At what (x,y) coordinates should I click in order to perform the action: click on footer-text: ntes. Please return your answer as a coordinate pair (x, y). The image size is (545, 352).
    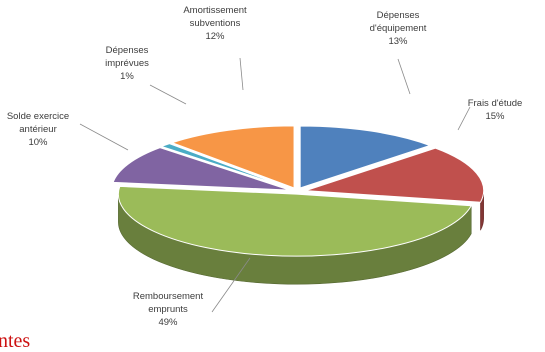
    Looking at the image, I should click on (15, 341).